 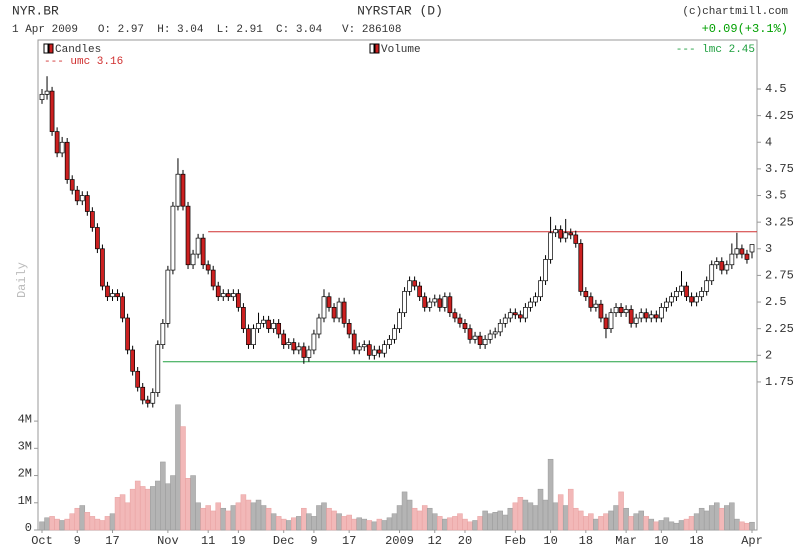 I want to click on x-tick-label: Apr, so click(x=752, y=541).